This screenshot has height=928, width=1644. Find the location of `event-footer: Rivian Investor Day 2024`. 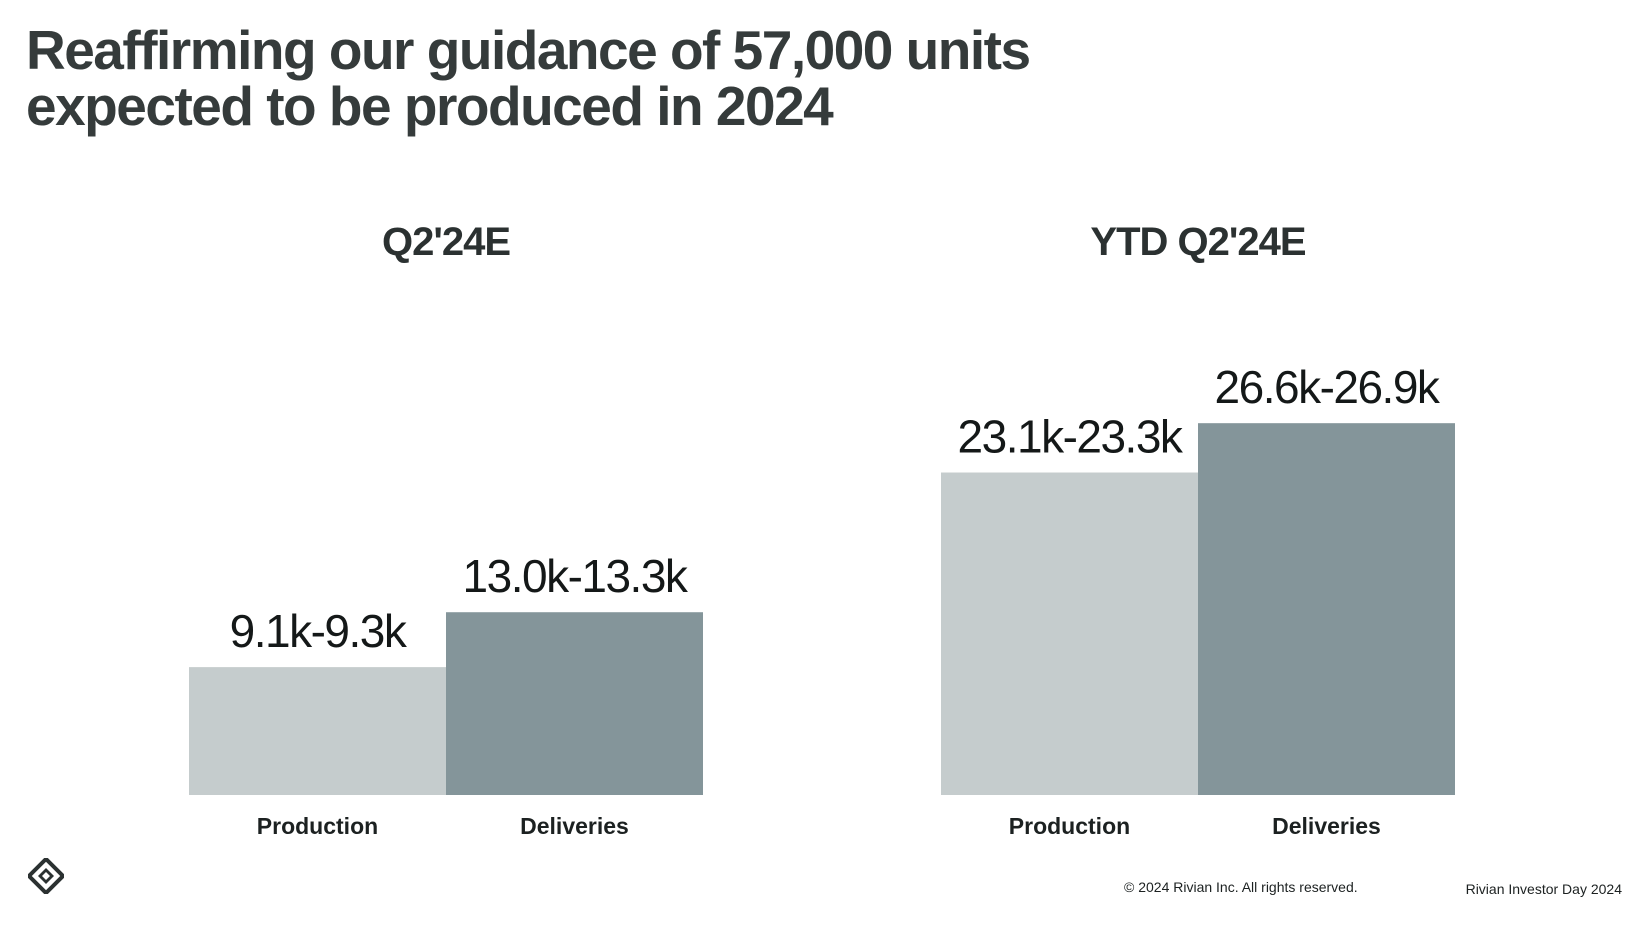

event-footer: Rivian Investor Day 2024 is located at coordinates (1543, 889).